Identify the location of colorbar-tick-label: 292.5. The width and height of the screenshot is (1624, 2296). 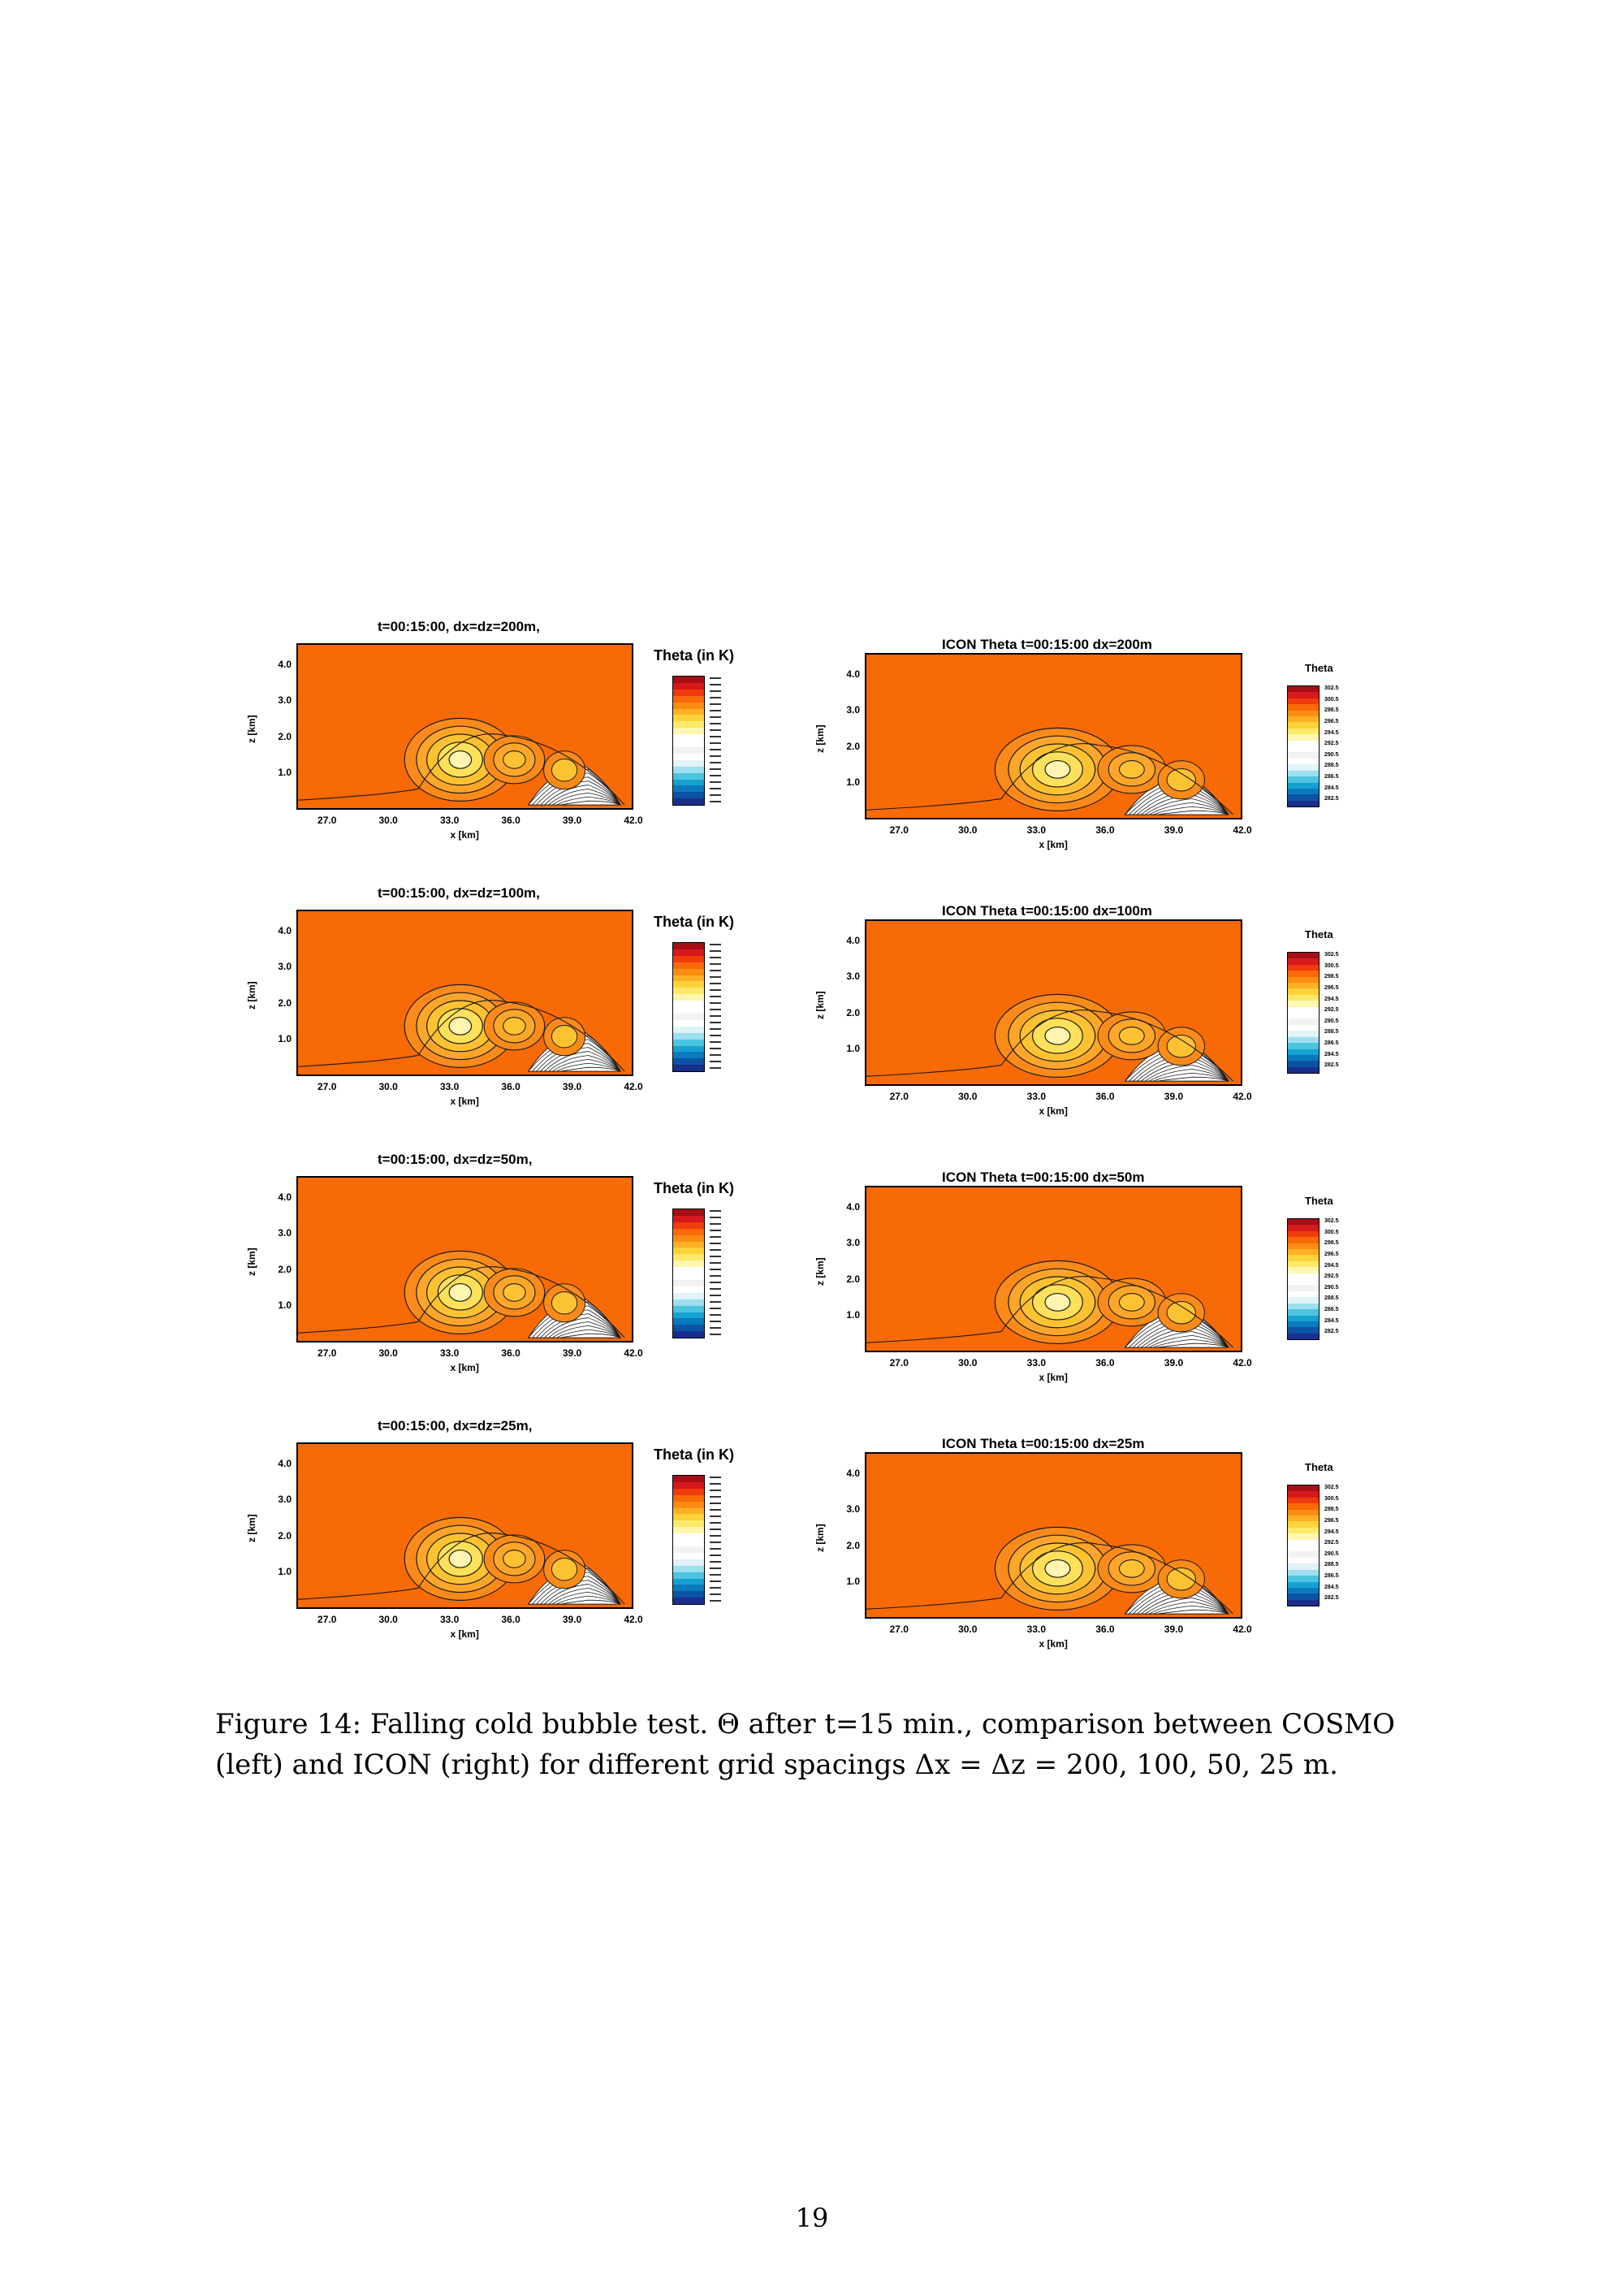
(1332, 744).